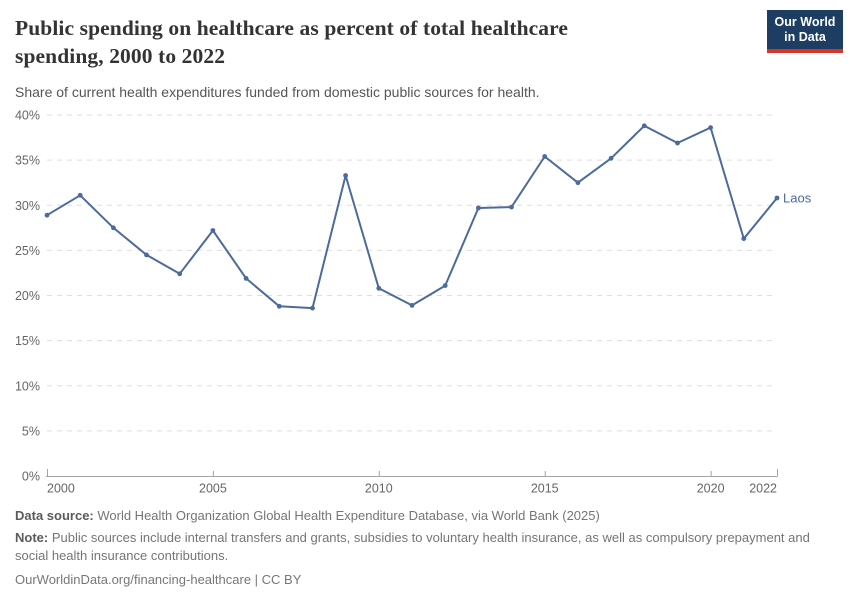 The image size is (850, 600). Describe the element at coordinates (27, 341) in the screenshot. I see `y-tick-label: 15%` at that location.